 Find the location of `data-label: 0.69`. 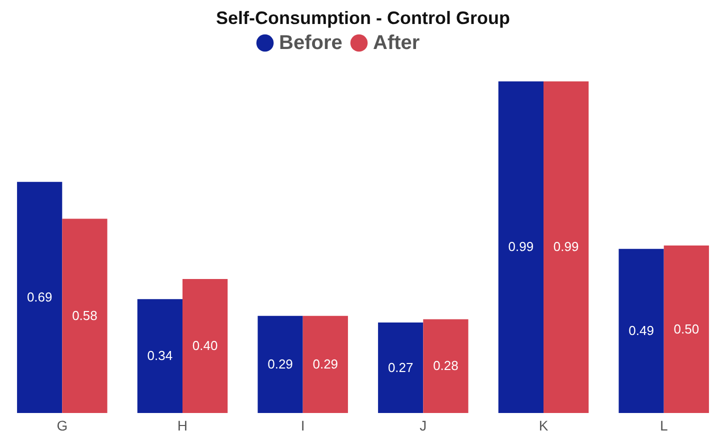

data-label: 0.69 is located at coordinates (39, 296).